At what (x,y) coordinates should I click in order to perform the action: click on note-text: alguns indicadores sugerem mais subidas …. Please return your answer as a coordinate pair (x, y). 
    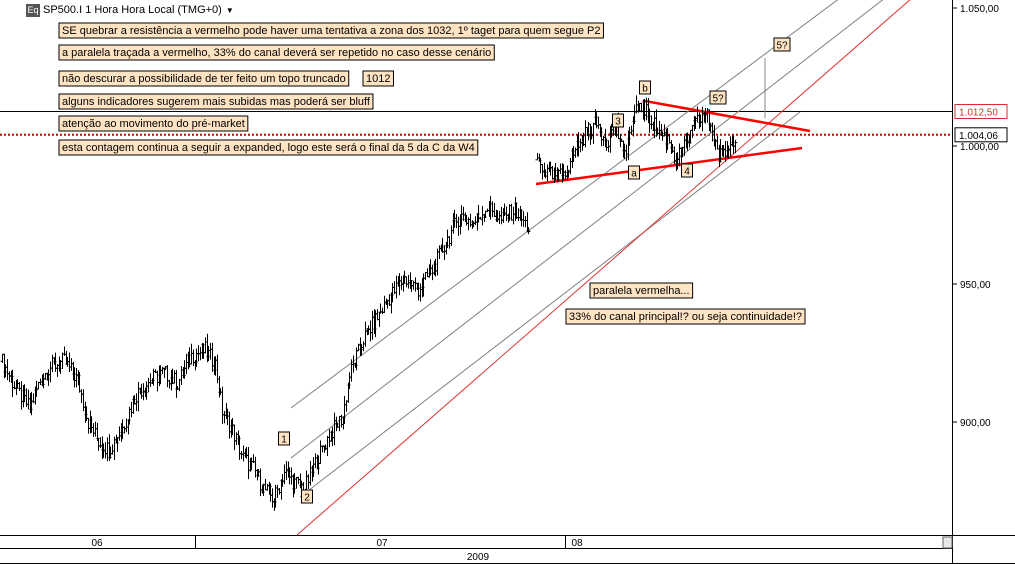
    Looking at the image, I should click on (216, 102).